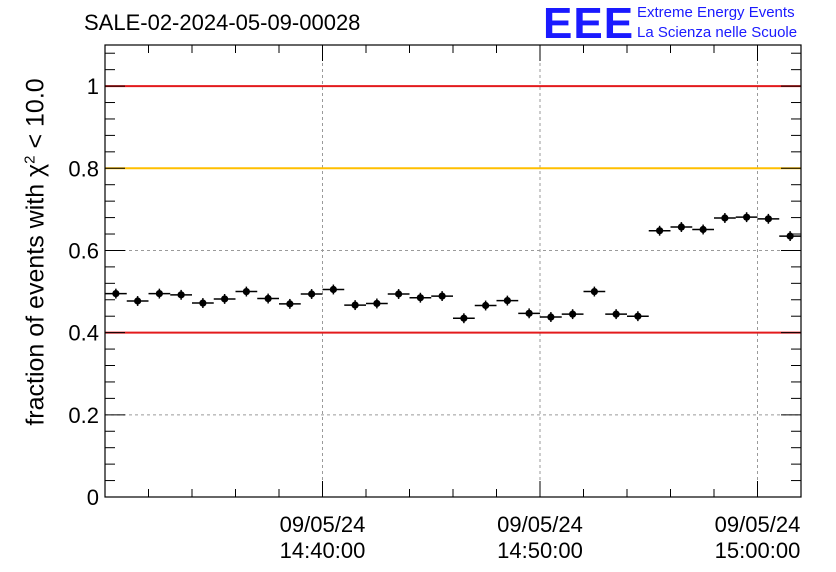 The height and width of the screenshot is (572, 836). Describe the element at coordinates (716, 12) in the screenshot. I see `logo-line-1: Extreme Energy Events` at that location.